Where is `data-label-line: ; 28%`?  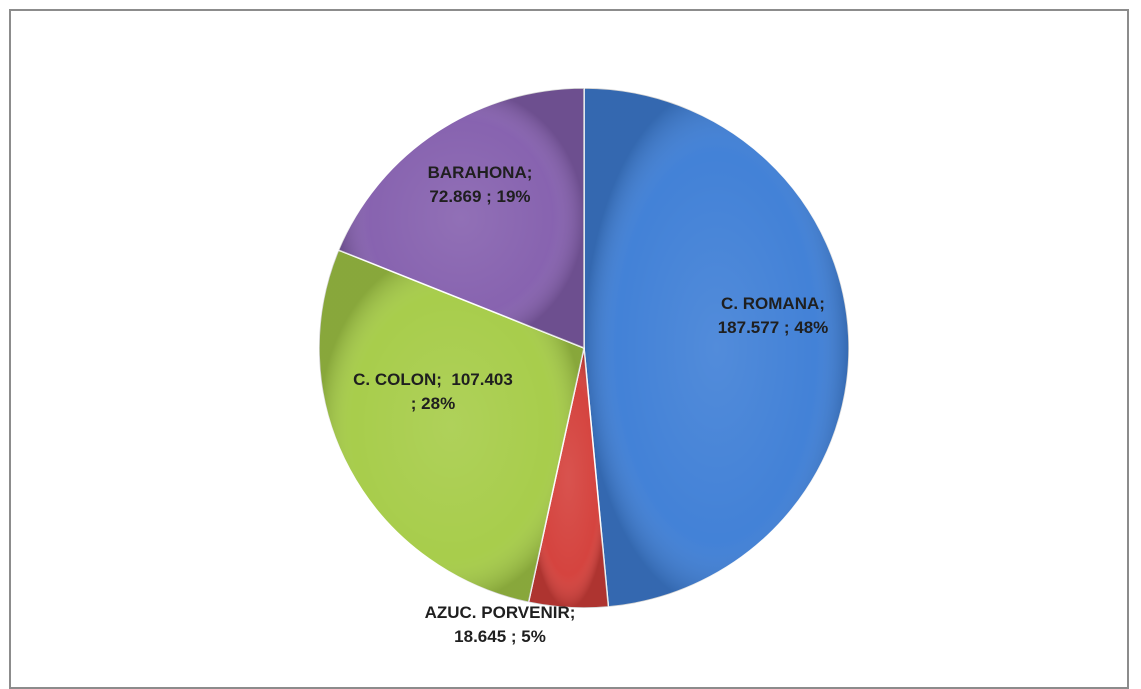
data-label-line: ; 28% is located at coordinates (433, 403).